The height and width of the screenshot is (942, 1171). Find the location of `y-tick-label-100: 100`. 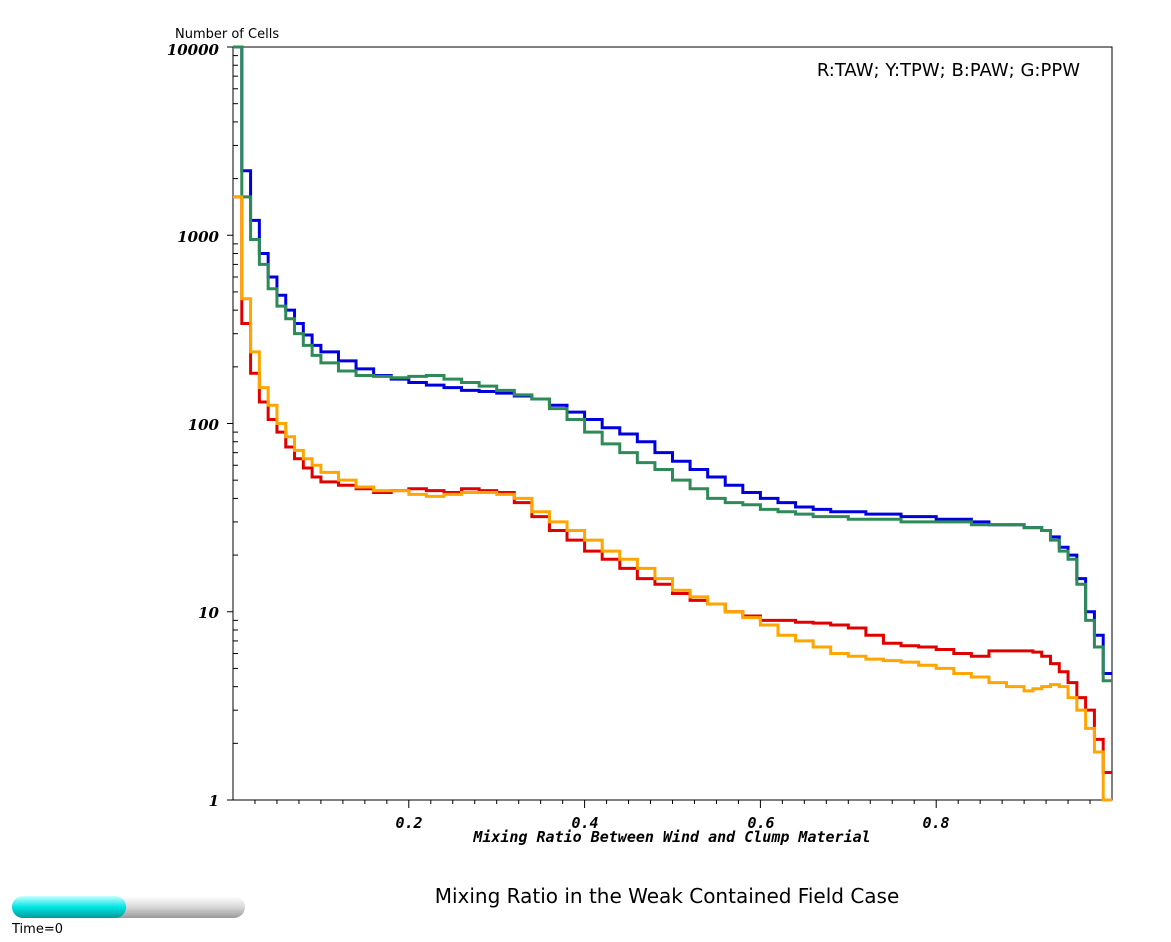

y-tick-label-100: 100 is located at coordinates (204, 425).